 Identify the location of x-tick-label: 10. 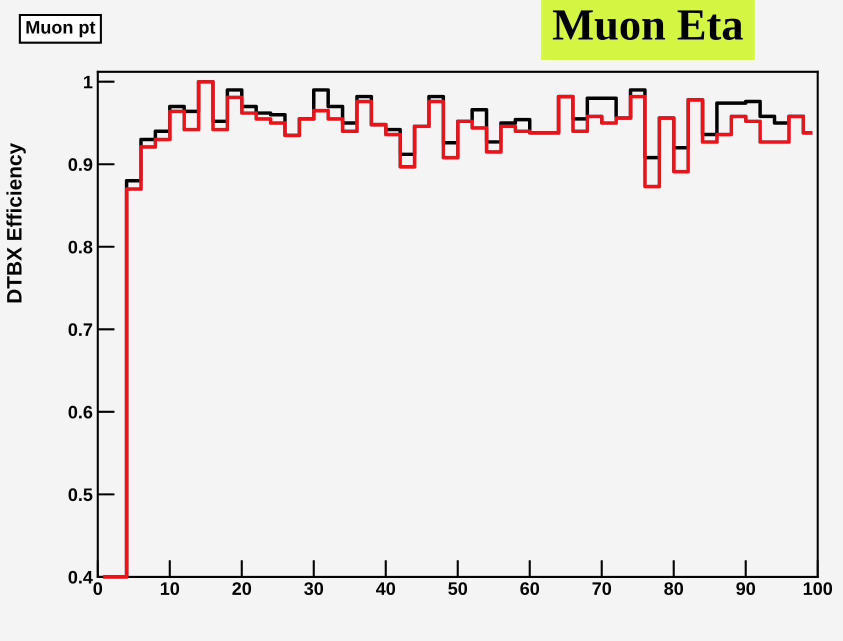
(170, 589).